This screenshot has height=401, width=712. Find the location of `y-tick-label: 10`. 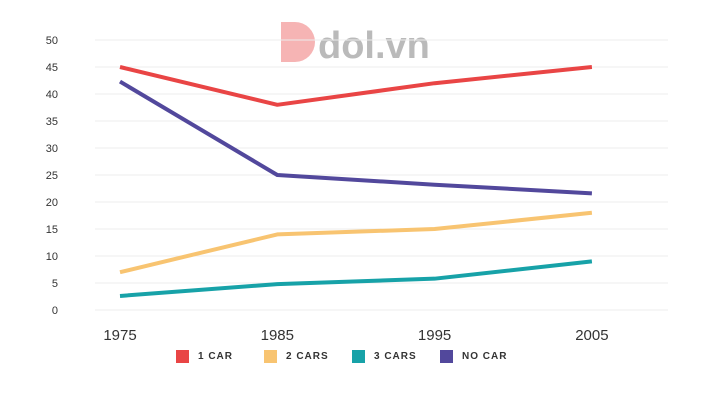

y-tick-label: 10 is located at coordinates (52, 257).